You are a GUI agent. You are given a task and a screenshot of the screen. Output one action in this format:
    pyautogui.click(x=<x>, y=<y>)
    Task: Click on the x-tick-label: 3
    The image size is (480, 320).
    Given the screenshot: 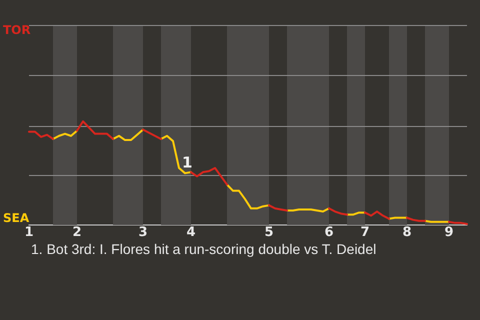 What is the action you would take?
    pyautogui.click(x=143, y=232)
    